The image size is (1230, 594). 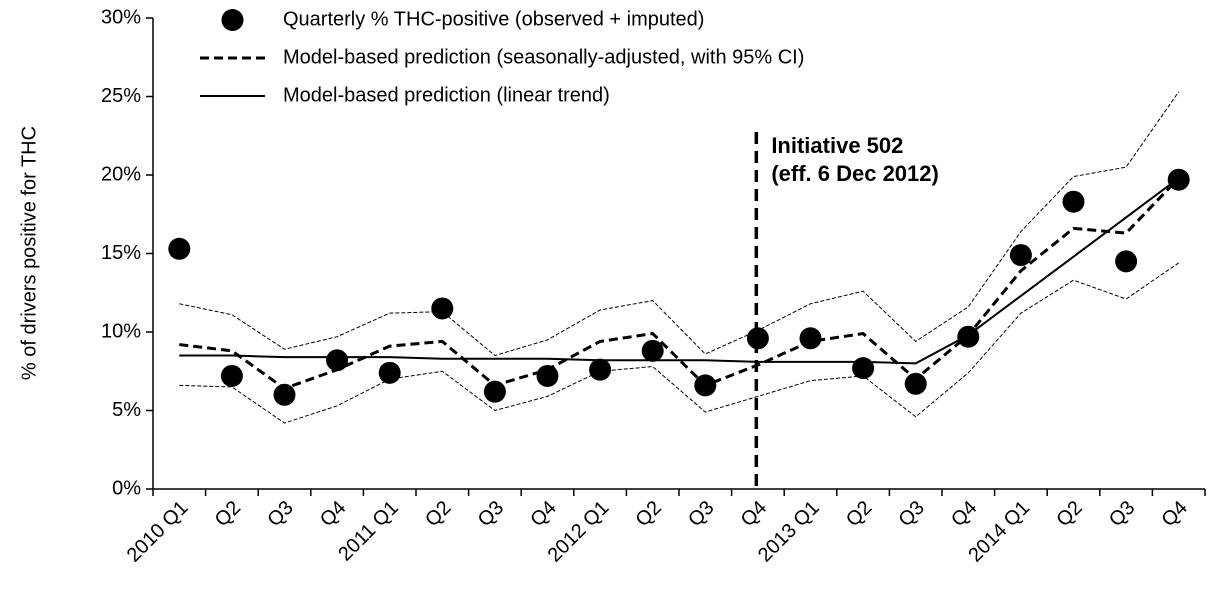 What do you see at coordinates (837, 145) in the screenshot?
I see `annotation: Initiative 502` at bounding box center [837, 145].